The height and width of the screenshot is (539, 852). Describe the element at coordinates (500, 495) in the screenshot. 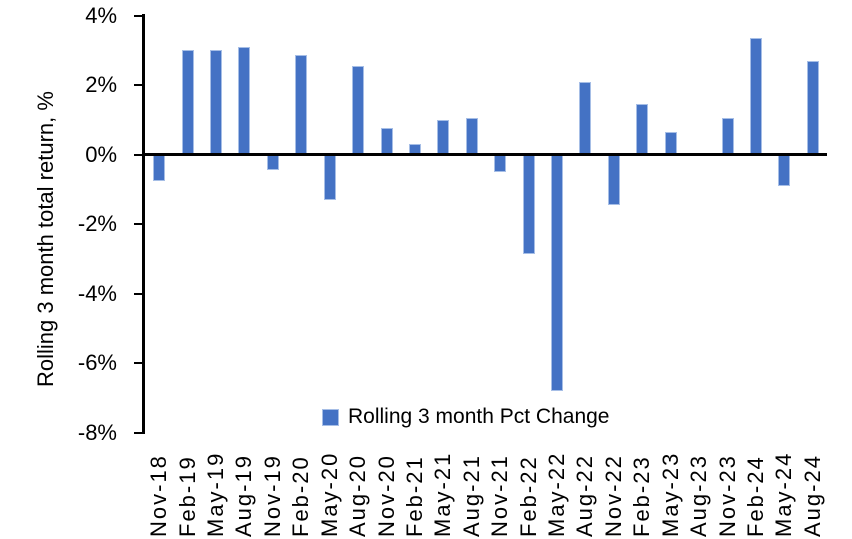

I see `x-axis-label: Nov-21` at that location.